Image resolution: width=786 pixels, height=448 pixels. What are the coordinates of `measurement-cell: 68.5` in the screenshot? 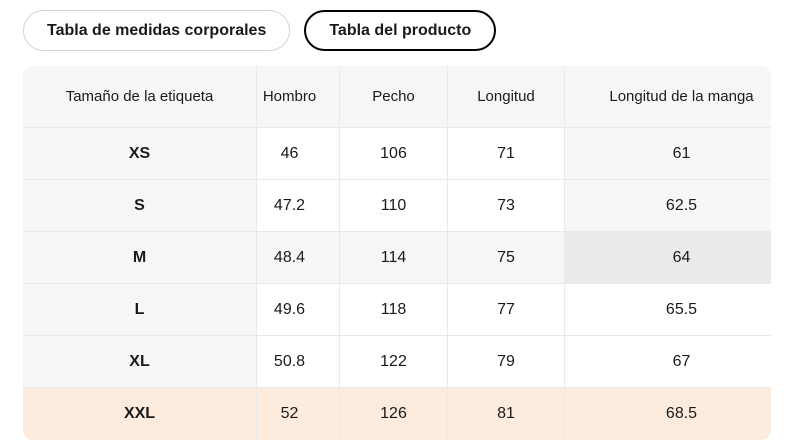 It's located at (668, 414).